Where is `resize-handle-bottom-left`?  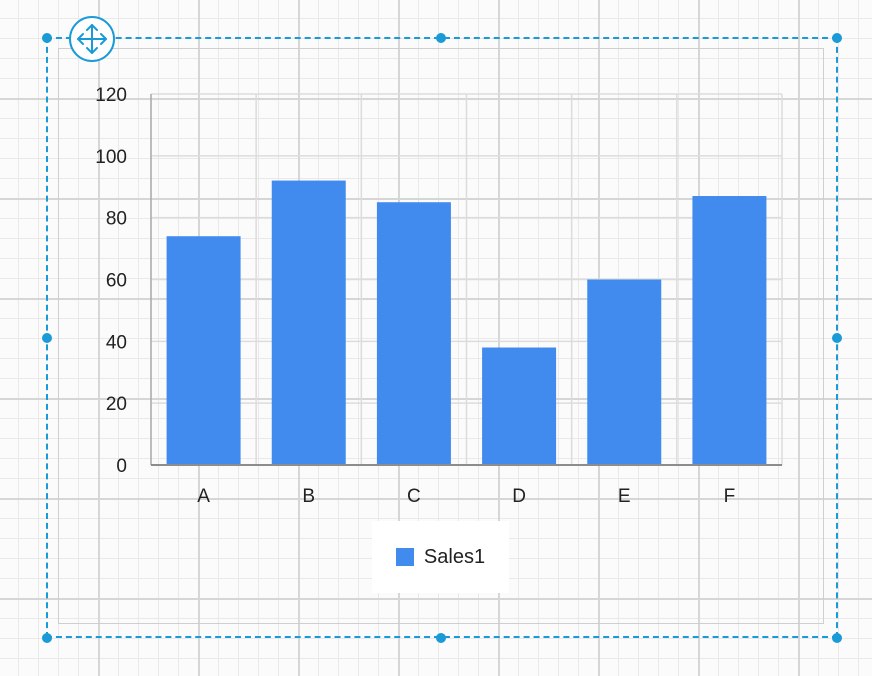
resize-handle-bottom-left is located at coordinates (47, 638).